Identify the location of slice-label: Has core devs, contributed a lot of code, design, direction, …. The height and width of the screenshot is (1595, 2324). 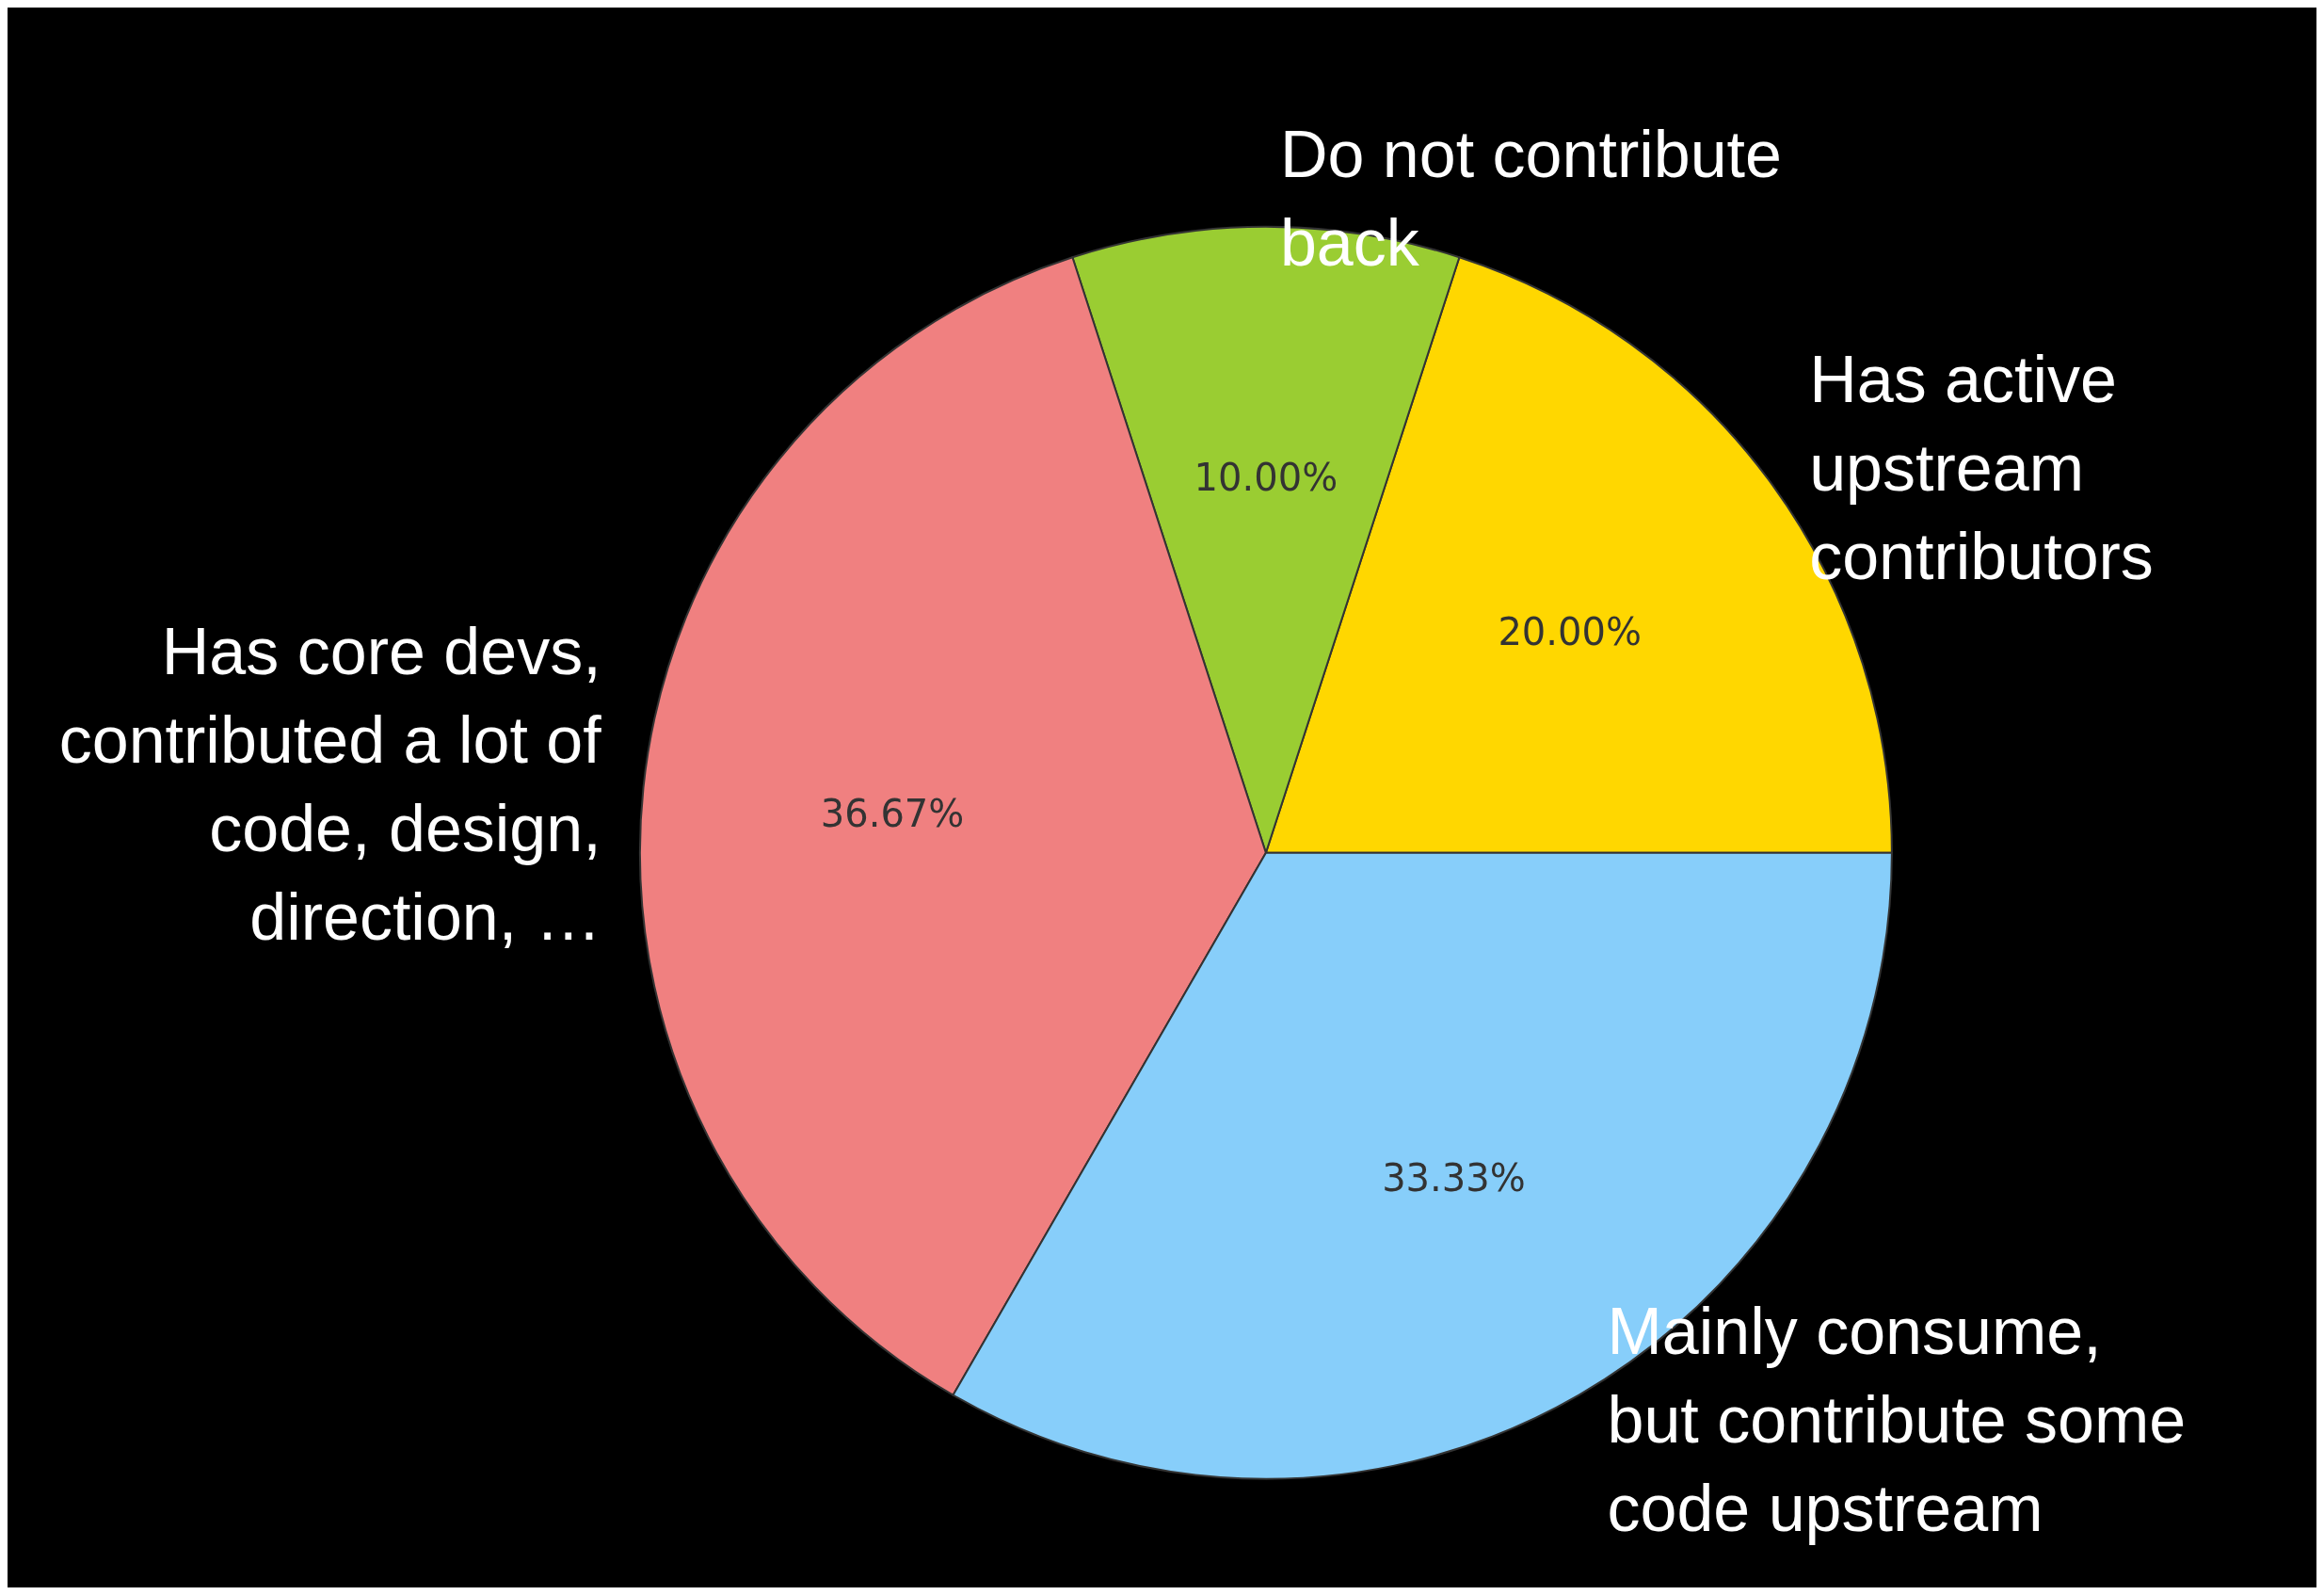
(330, 785).